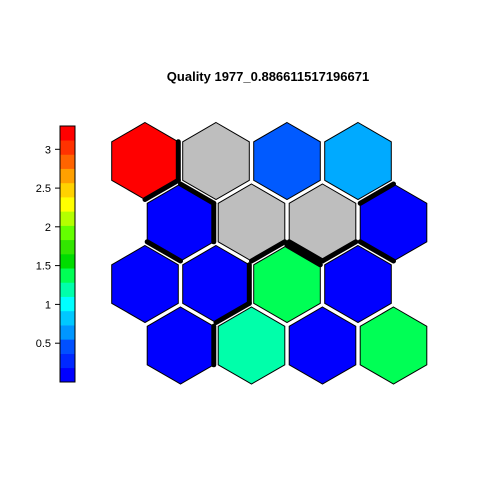 The width and height of the screenshot is (480, 480). I want to click on hex-cell-r2-c3, so click(358, 284).